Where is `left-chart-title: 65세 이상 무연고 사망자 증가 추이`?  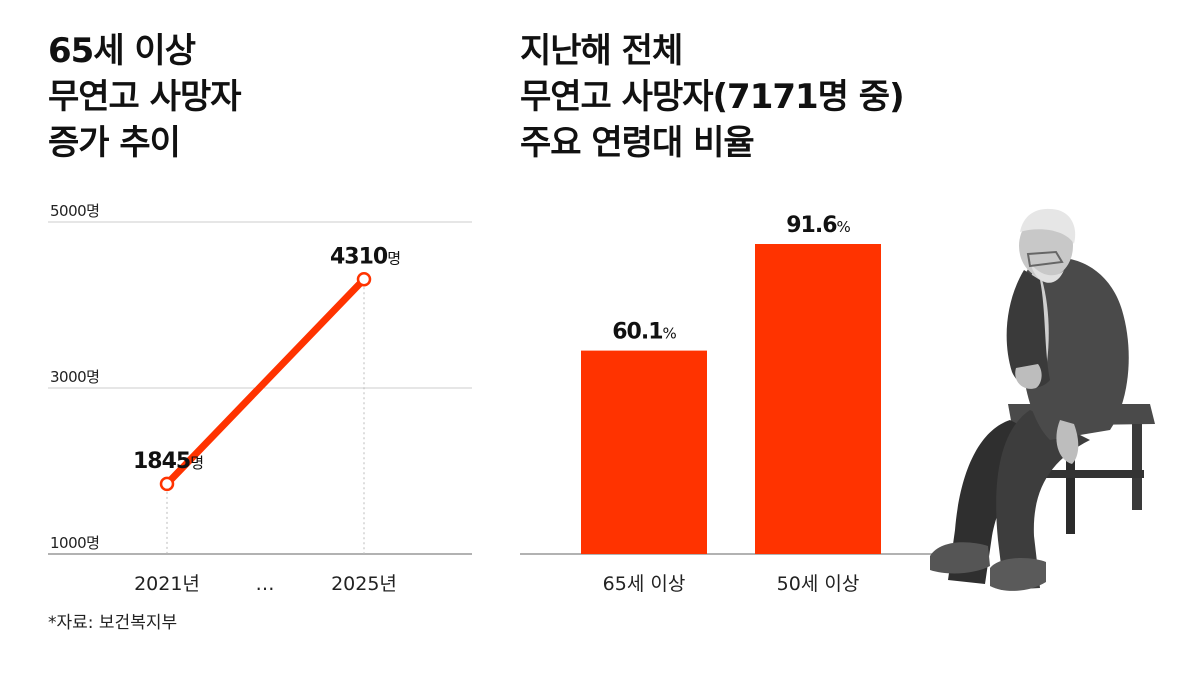 left-chart-title: 65세 이상 무연고 사망자 증가 추이 is located at coordinates (145, 97).